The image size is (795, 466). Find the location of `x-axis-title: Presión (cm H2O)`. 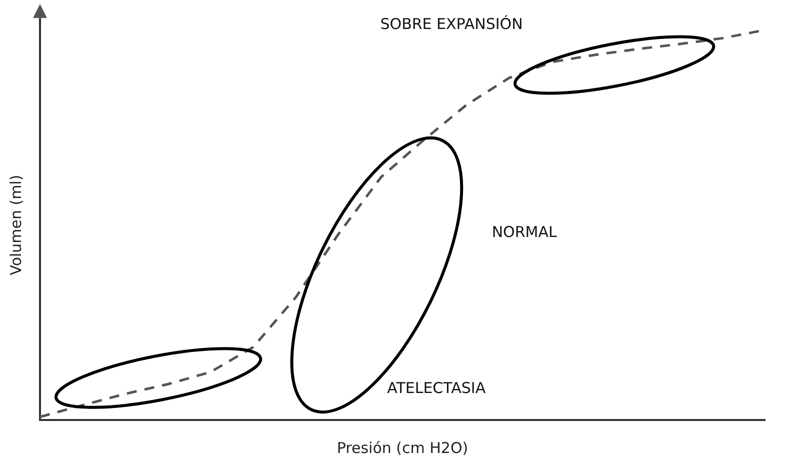

x-axis-title: Presión (cm H2O) is located at coordinates (402, 447).